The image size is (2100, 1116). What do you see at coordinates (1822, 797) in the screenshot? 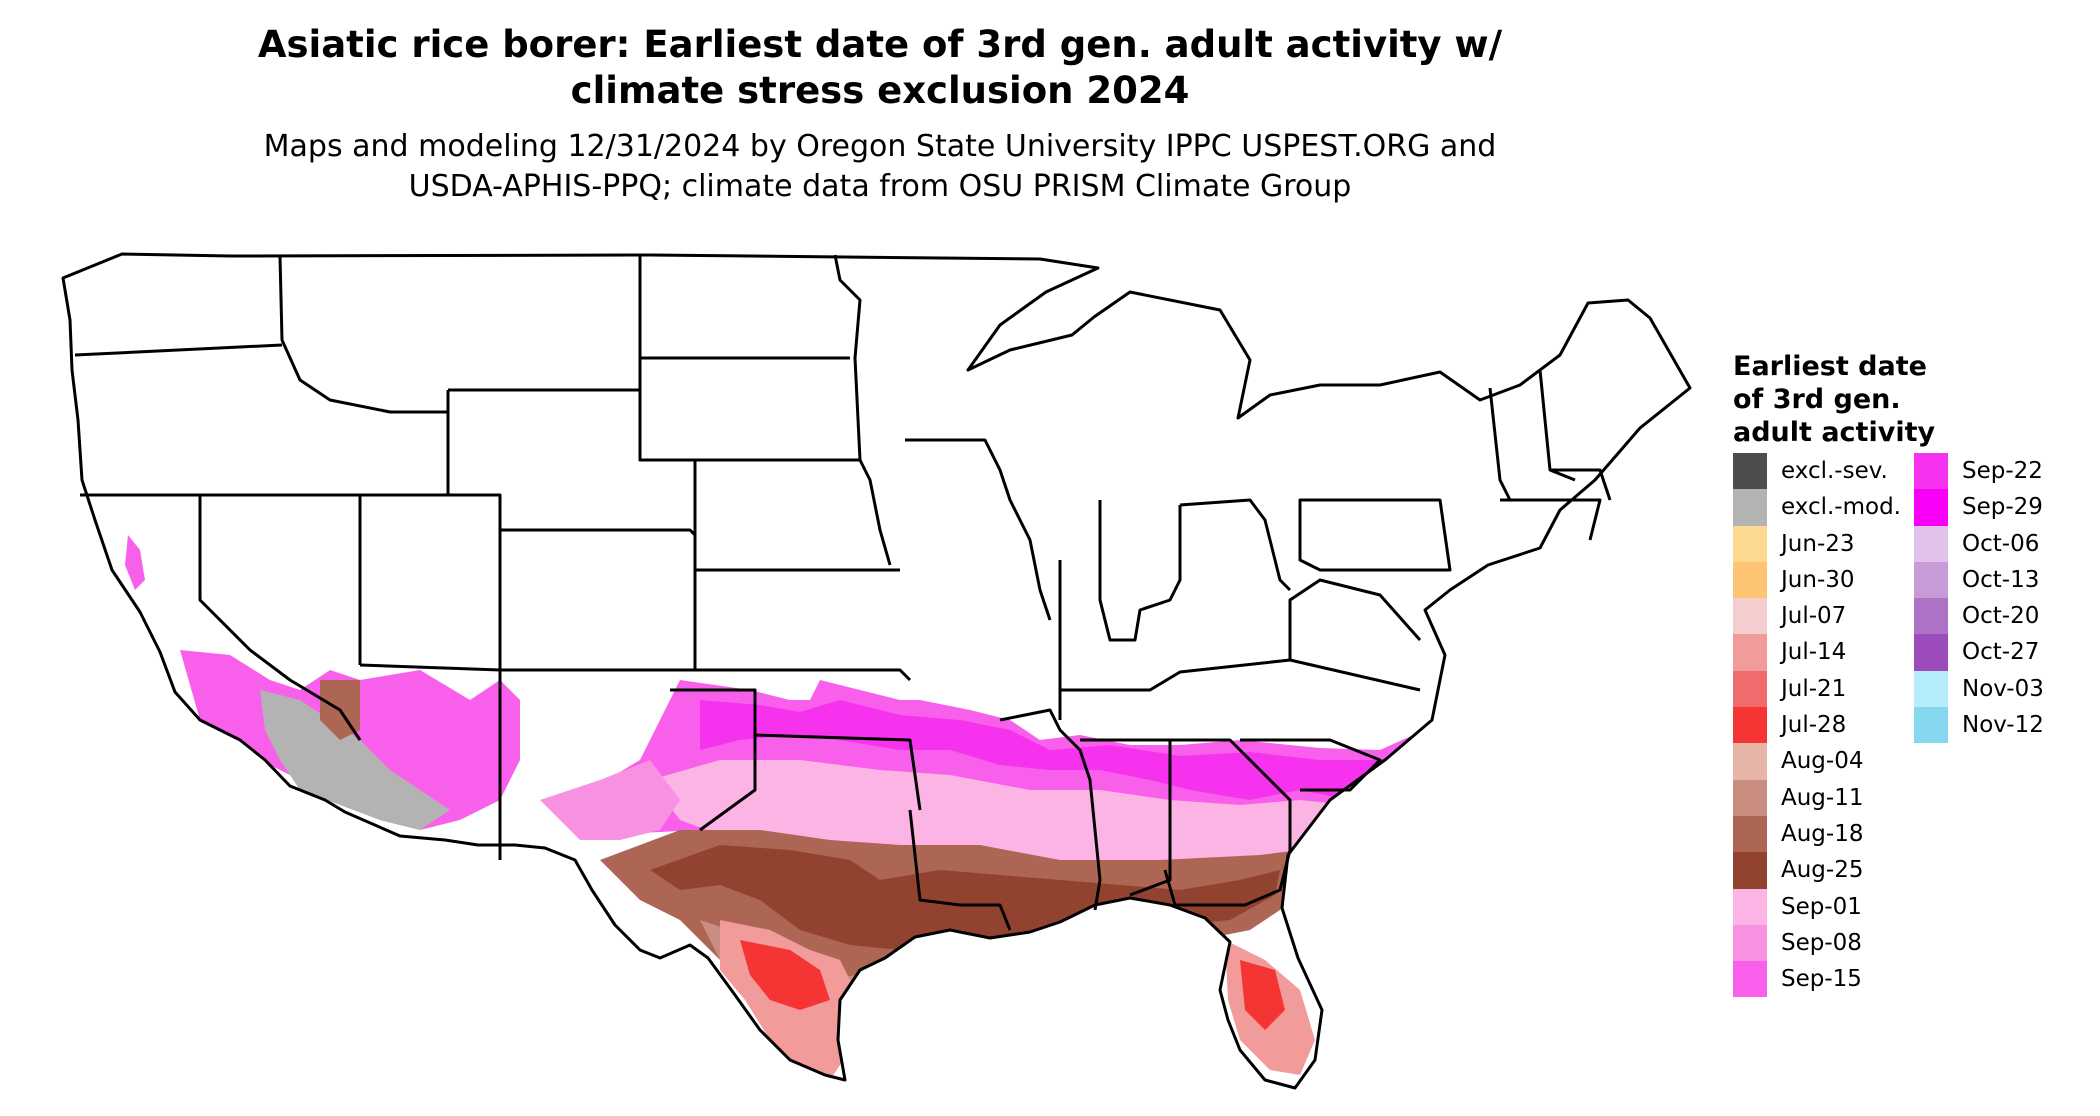
I see `legend-label: Aug-11` at bounding box center [1822, 797].